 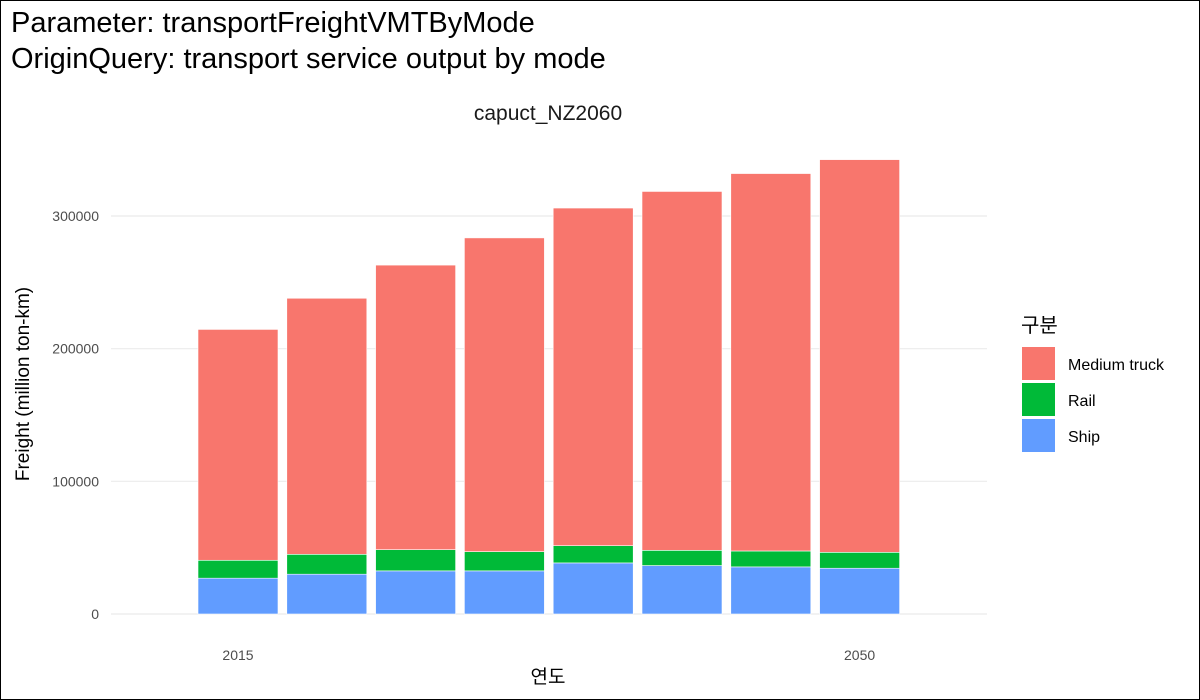 What do you see at coordinates (75, 481) in the screenshot?
I see `y-tick-label: 100000` at bounding box center [75, 481].